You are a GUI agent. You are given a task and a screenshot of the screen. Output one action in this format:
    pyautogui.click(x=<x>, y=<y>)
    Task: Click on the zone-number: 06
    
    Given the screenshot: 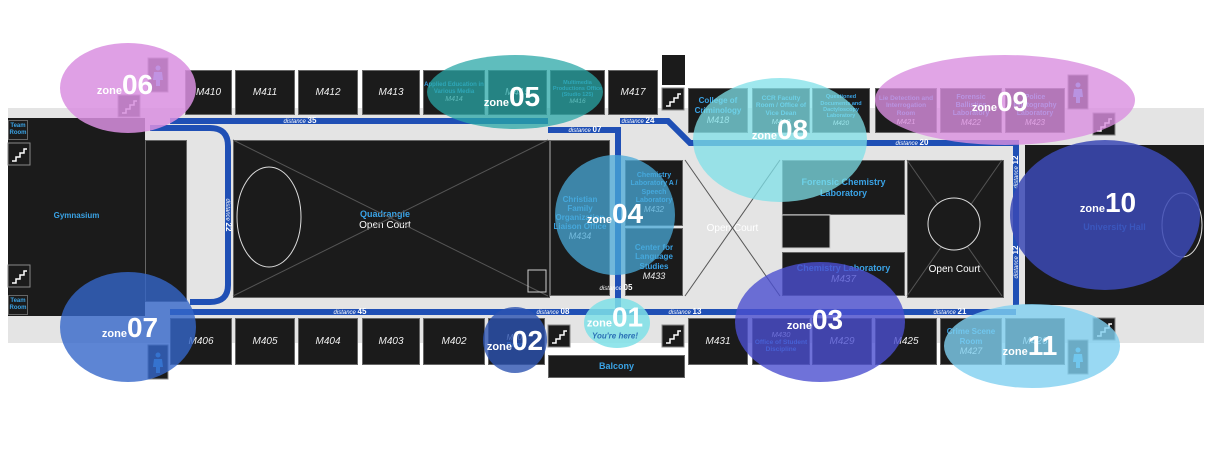 What is the action you would take?
    pyautogui.click(x=137, y=84)
    